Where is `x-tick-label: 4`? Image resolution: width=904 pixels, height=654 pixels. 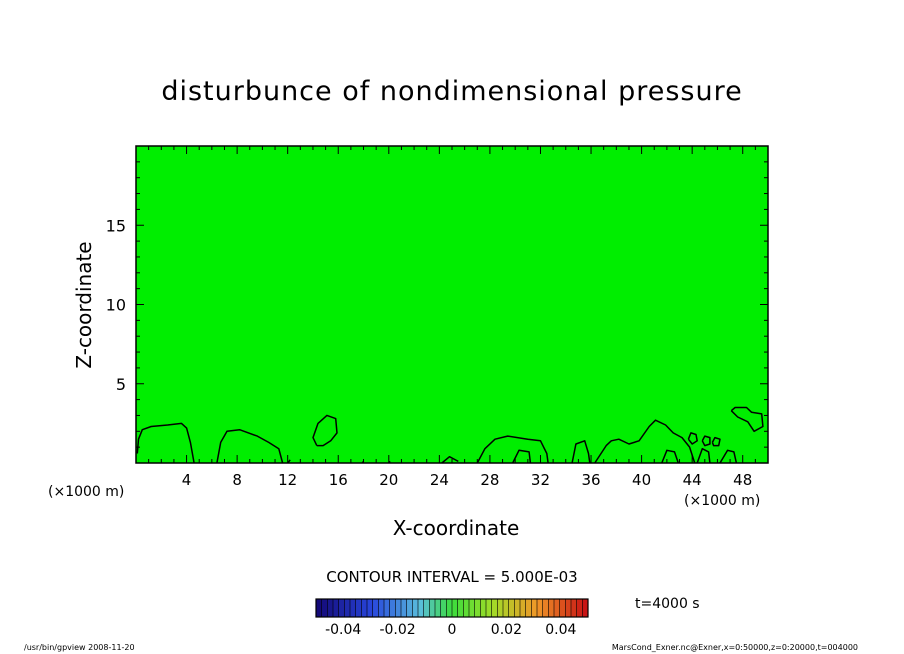
x-tick-label: 4 is located at coordinates (187, 480).